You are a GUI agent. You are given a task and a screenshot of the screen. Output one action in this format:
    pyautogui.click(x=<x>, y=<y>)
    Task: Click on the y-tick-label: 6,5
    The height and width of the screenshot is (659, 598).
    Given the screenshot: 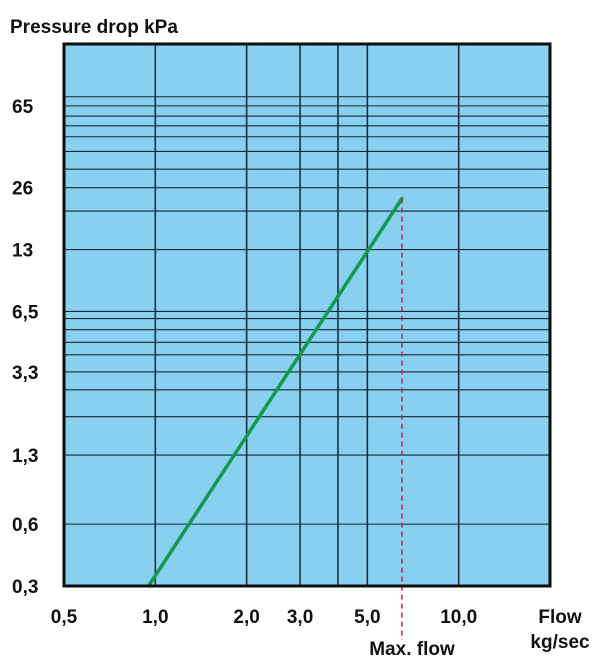 What is the action you would take?
    pyautogui.click(x=25, y=312)
    